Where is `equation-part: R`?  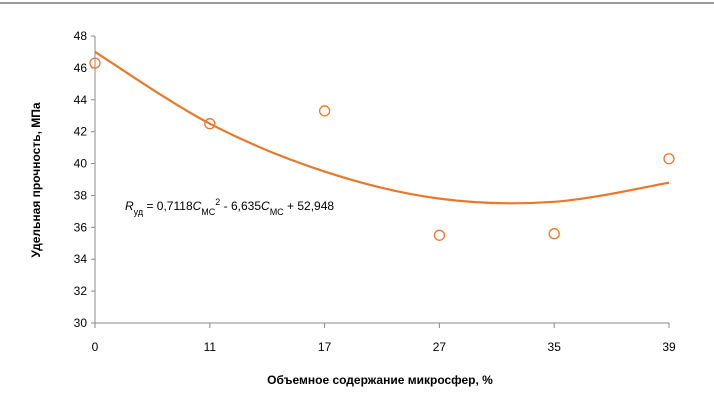 equation-part: R is located at coordinates (129, 206).